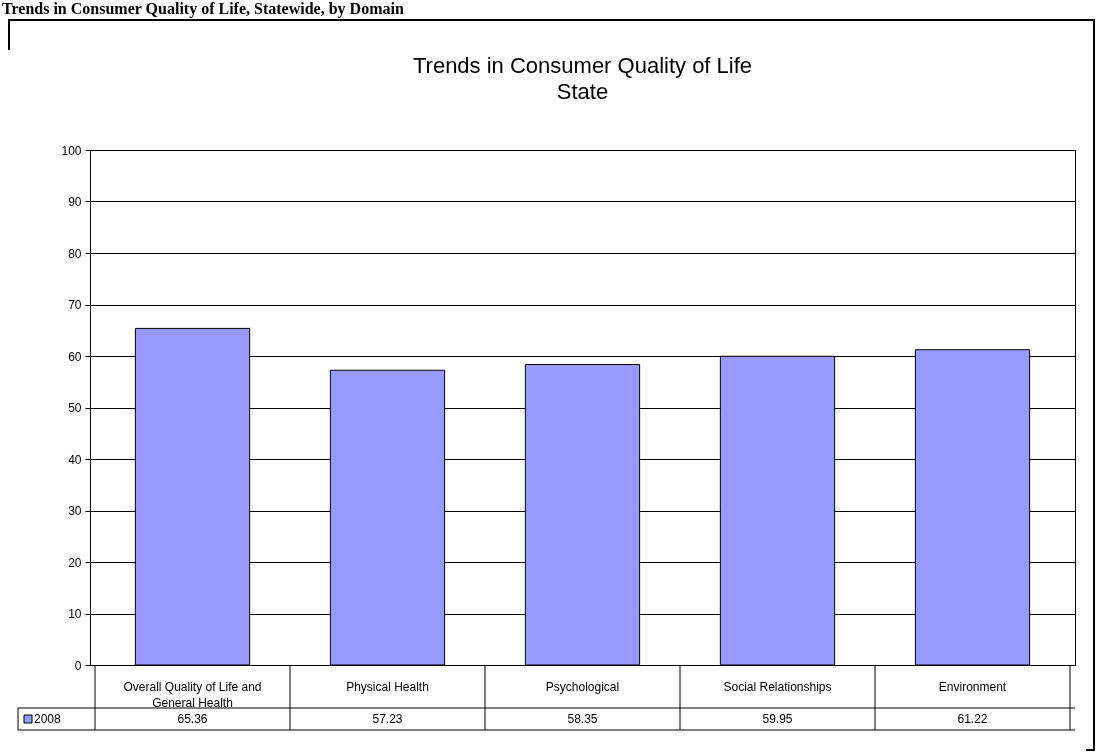  Describe the element at coordinates (75, 356) in the screenshot. I see `y-tick-label: 60` at that location.